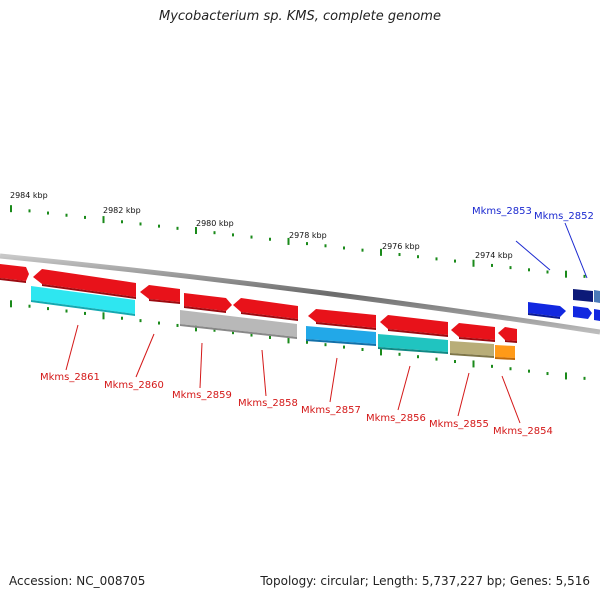 The width and height of the screenshot is (600, 600). Describe the element at coordinates (202, 395) in the screenshot. I see `gene-label-mkms-2859: Mkms_2859` at that location.